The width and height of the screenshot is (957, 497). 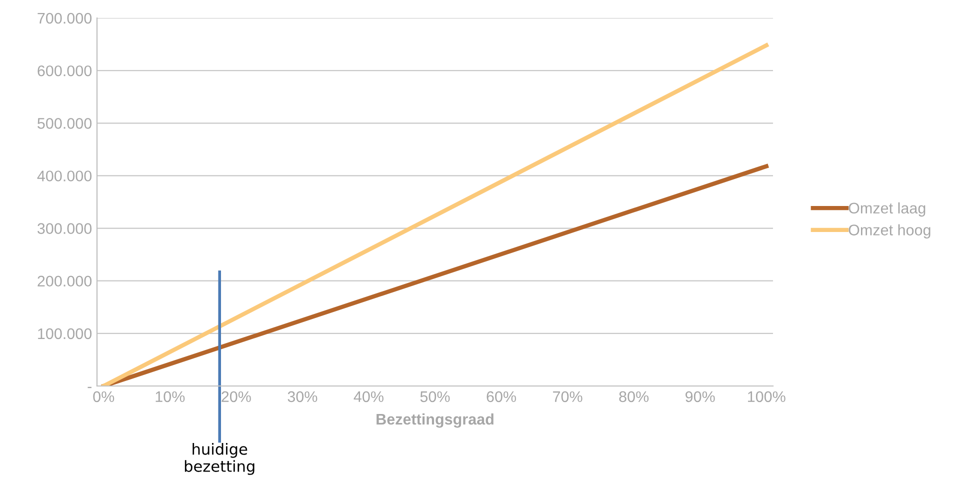 What do you see at coordinates (236, 396) in the screenshot?
I see `x-tick-label: 20%` at bounding box center [236, 396].